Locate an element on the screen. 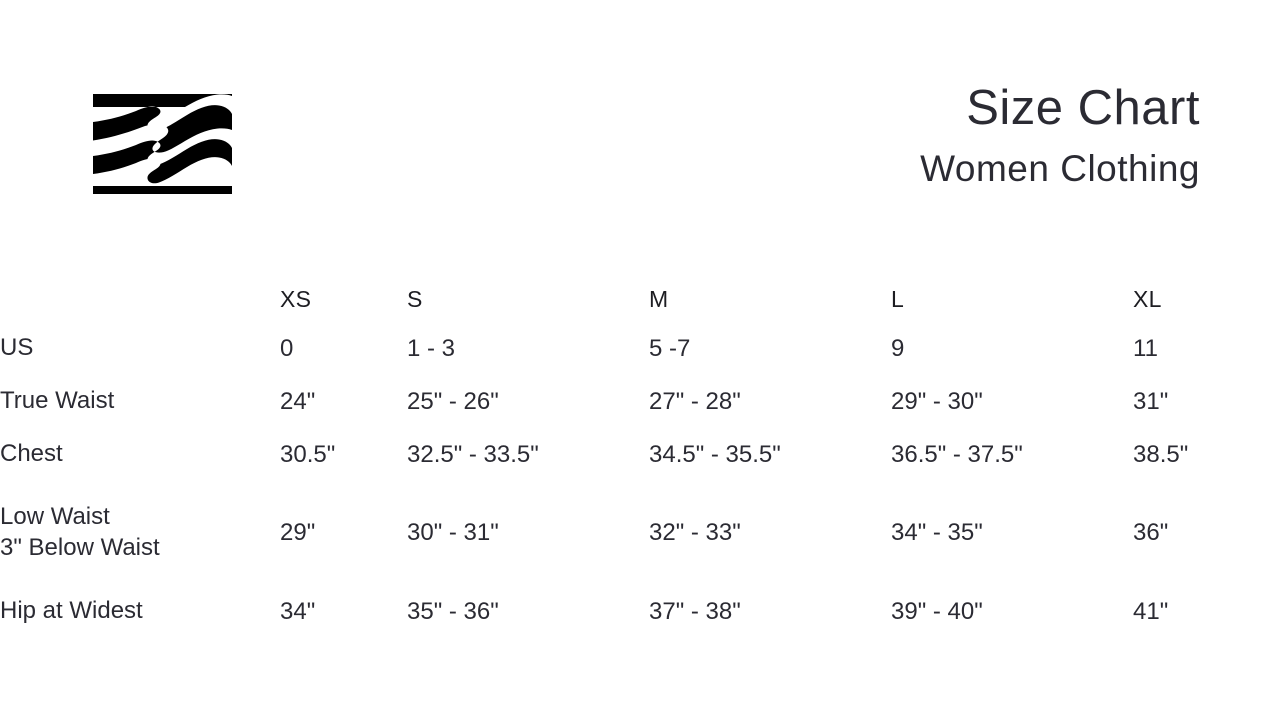 The width and height of the screenshot is (1280, 720). row-label-true-waist: True Waist is located at coordinates (140, 401).